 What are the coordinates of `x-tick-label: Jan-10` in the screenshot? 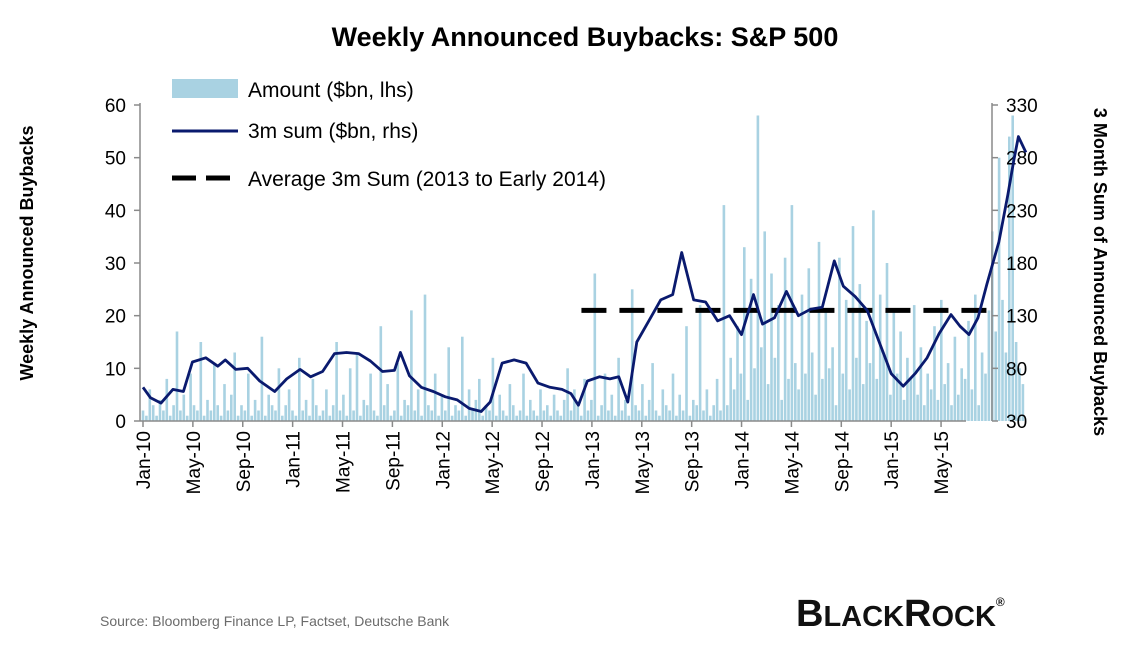 It's located at (144, 460).